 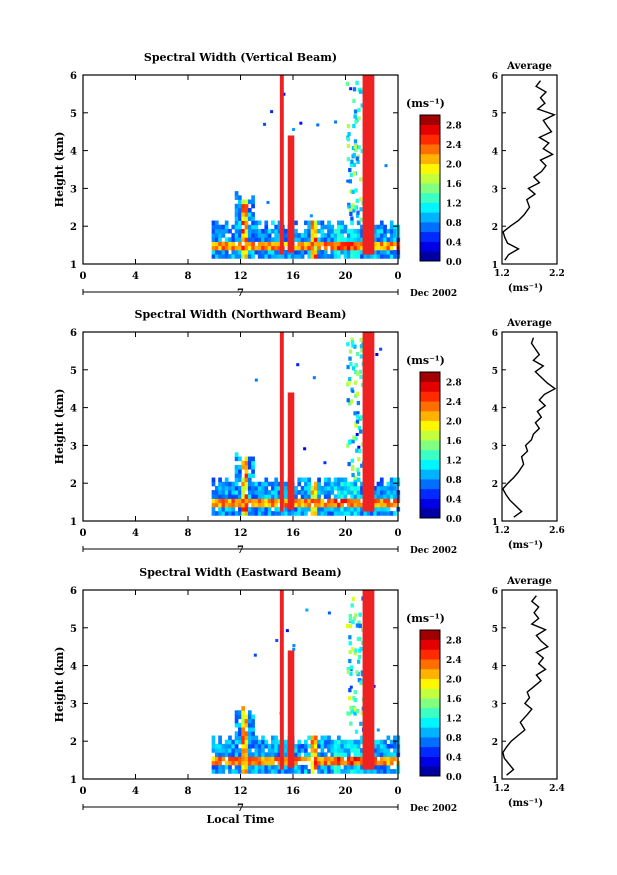 What do you see at coordinates (293, 791) in the screenshot?
I see `x-tick-label: 16` at bounding box center [293, 791].